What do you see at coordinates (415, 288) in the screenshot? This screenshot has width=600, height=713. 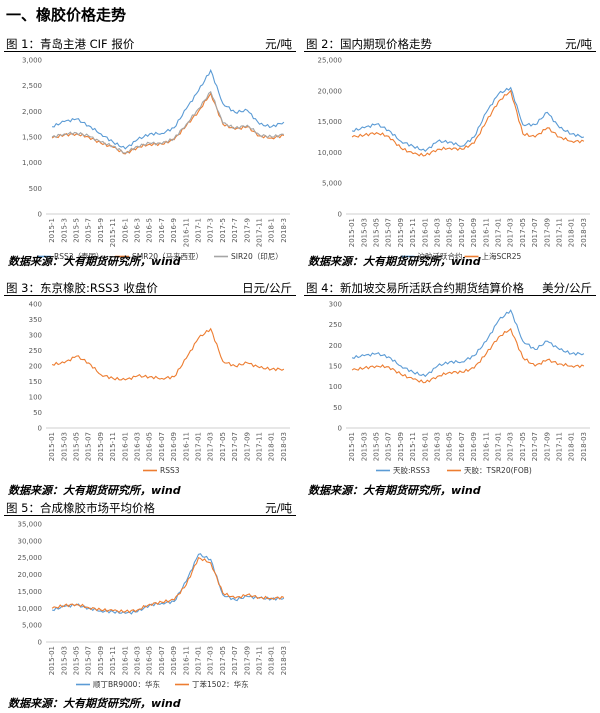 I see `chart-heading: 图 4：新加坡交易所活跃合约期货结算价格` at bounding box center [415, 288].